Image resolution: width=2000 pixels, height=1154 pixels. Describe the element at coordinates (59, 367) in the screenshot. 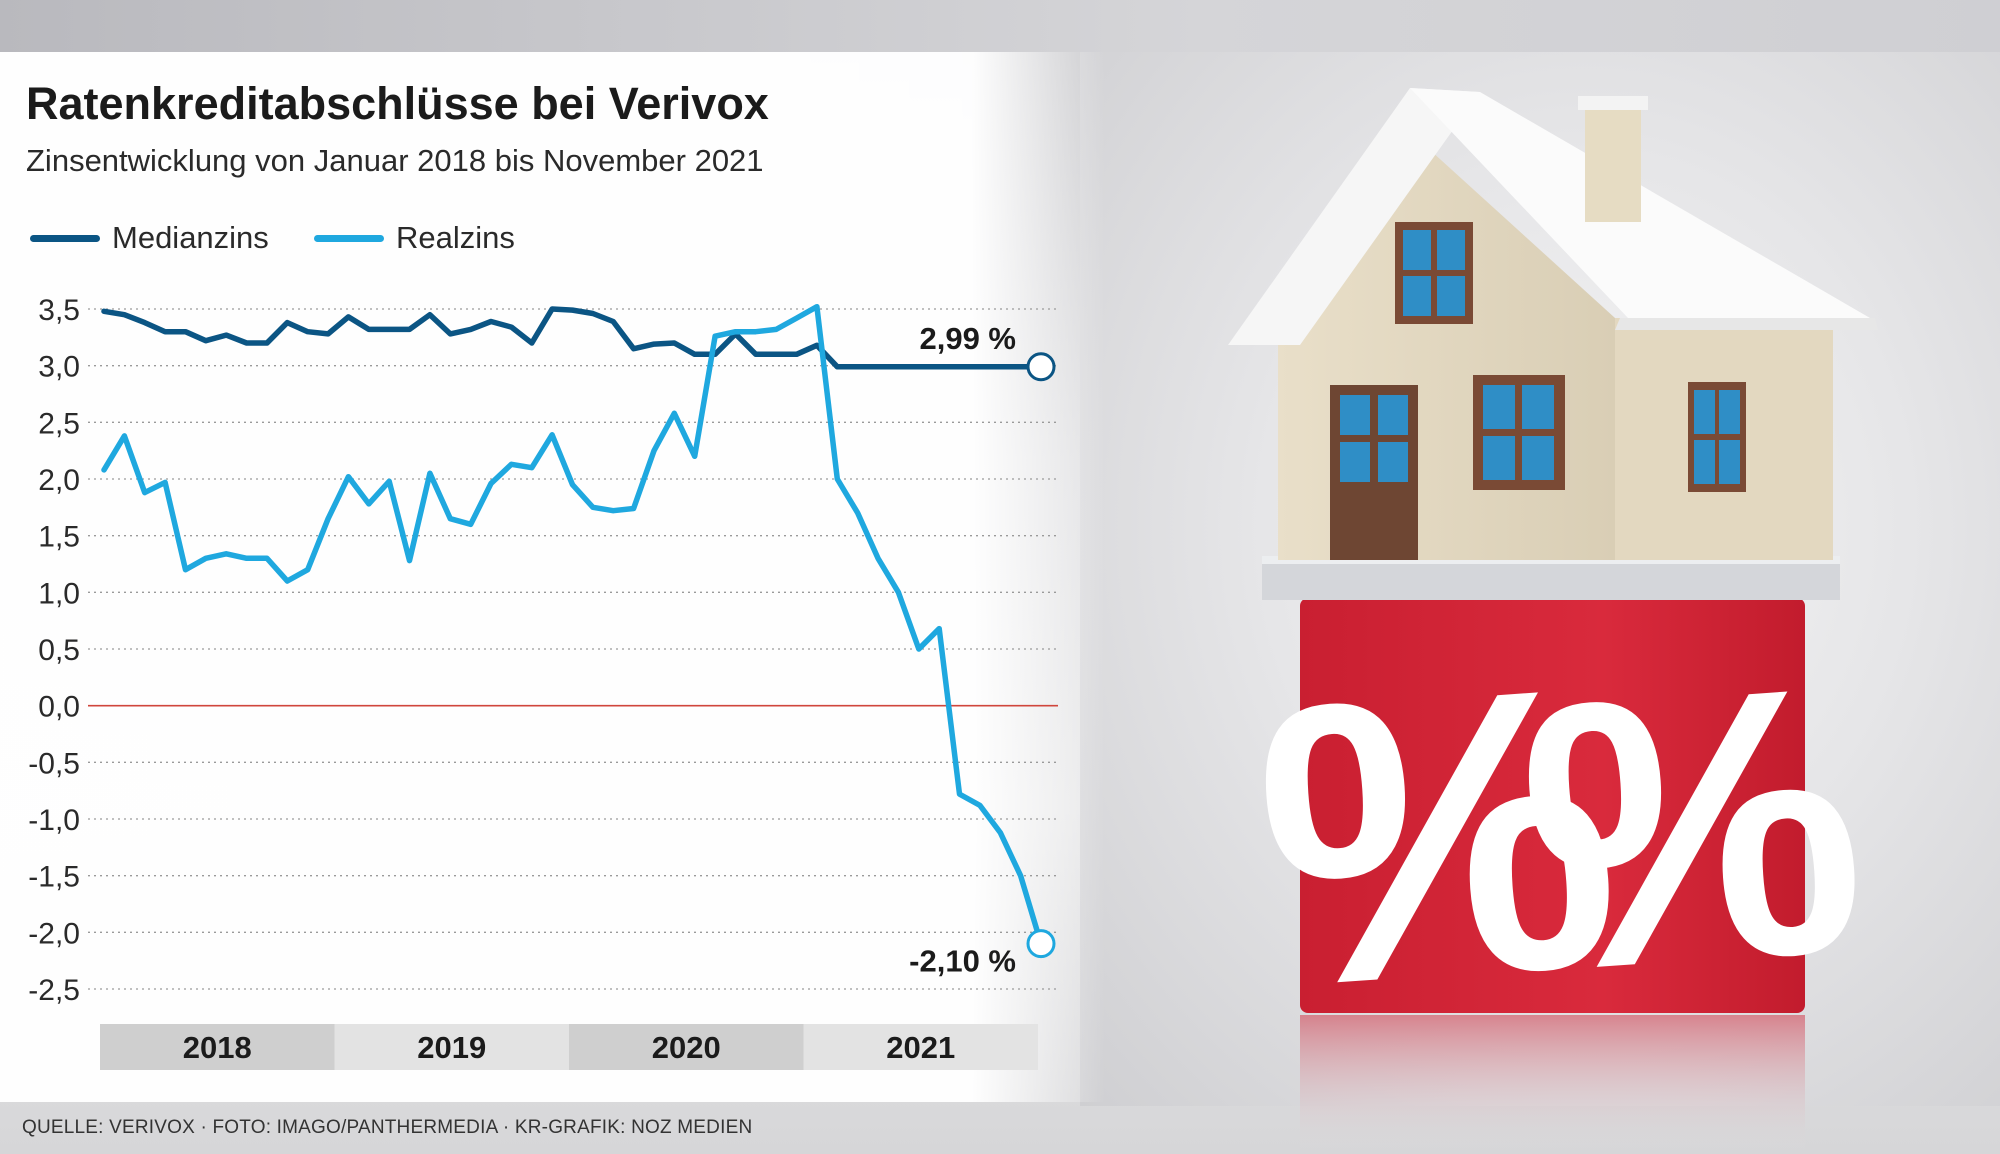

I see `y-tick-label: 3,0` at that location.